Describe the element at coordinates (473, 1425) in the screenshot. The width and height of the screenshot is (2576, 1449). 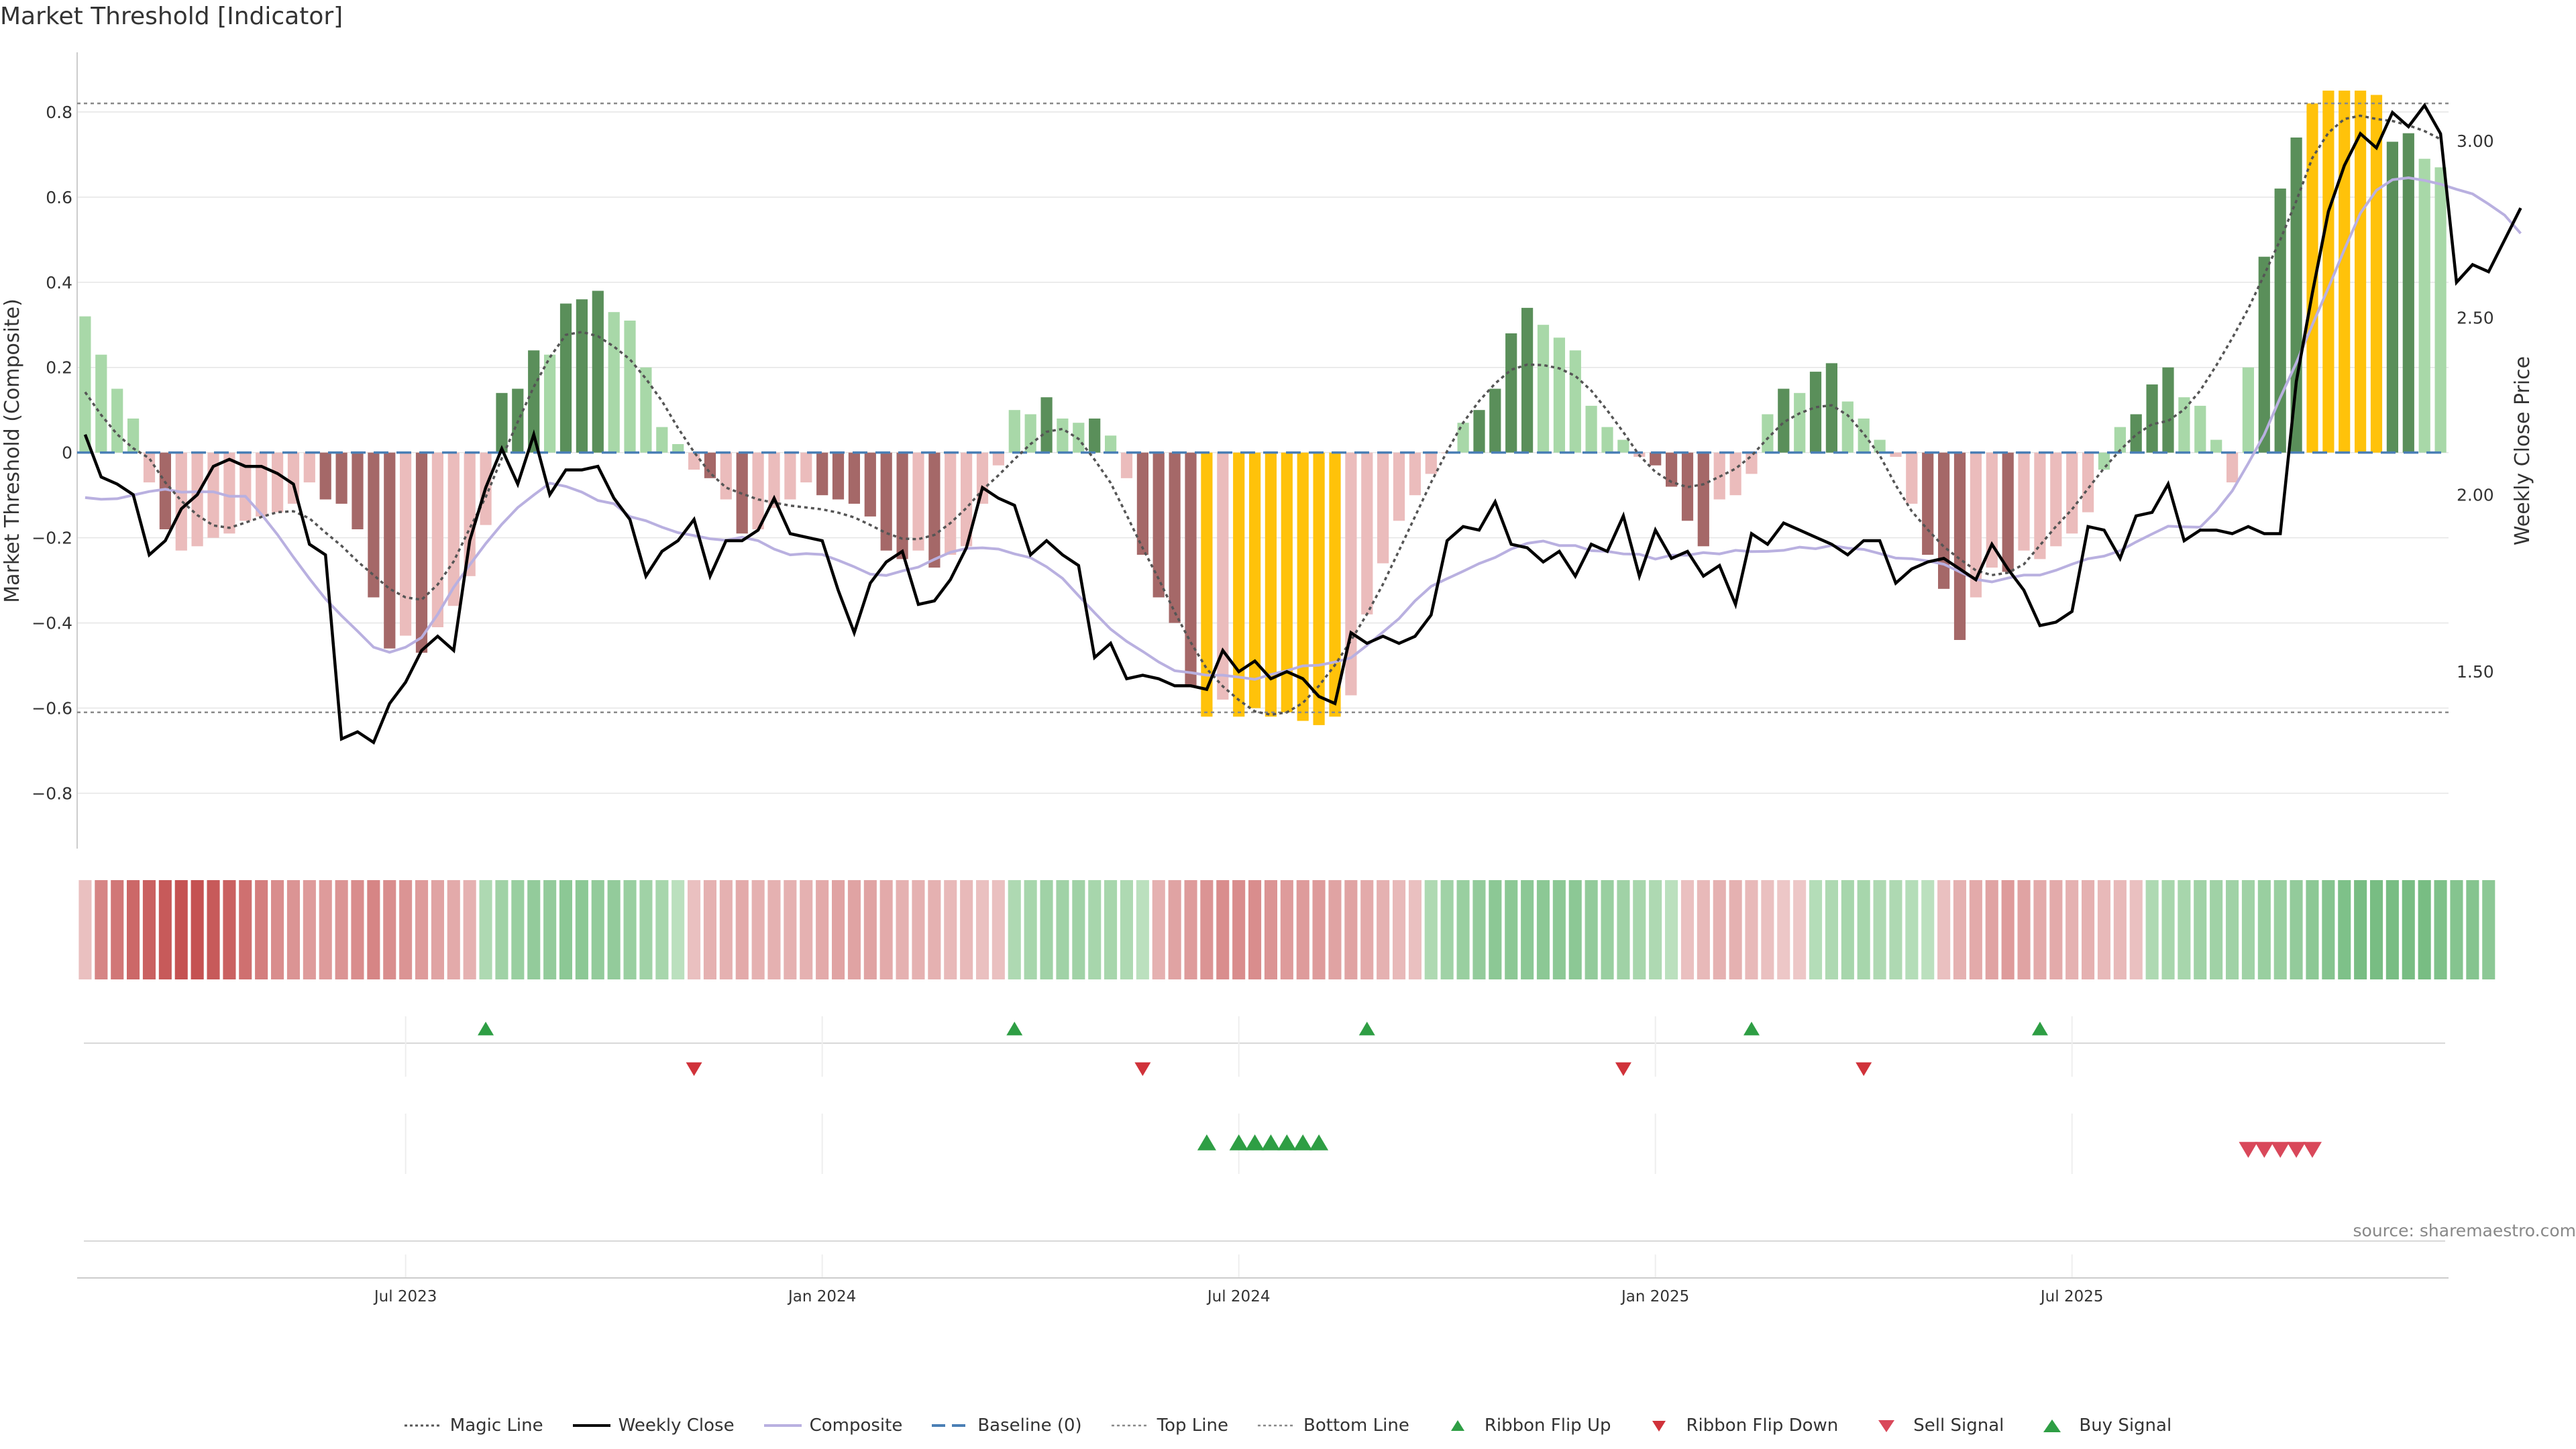
I see `legend-item-magic: Magic Line` at that location.